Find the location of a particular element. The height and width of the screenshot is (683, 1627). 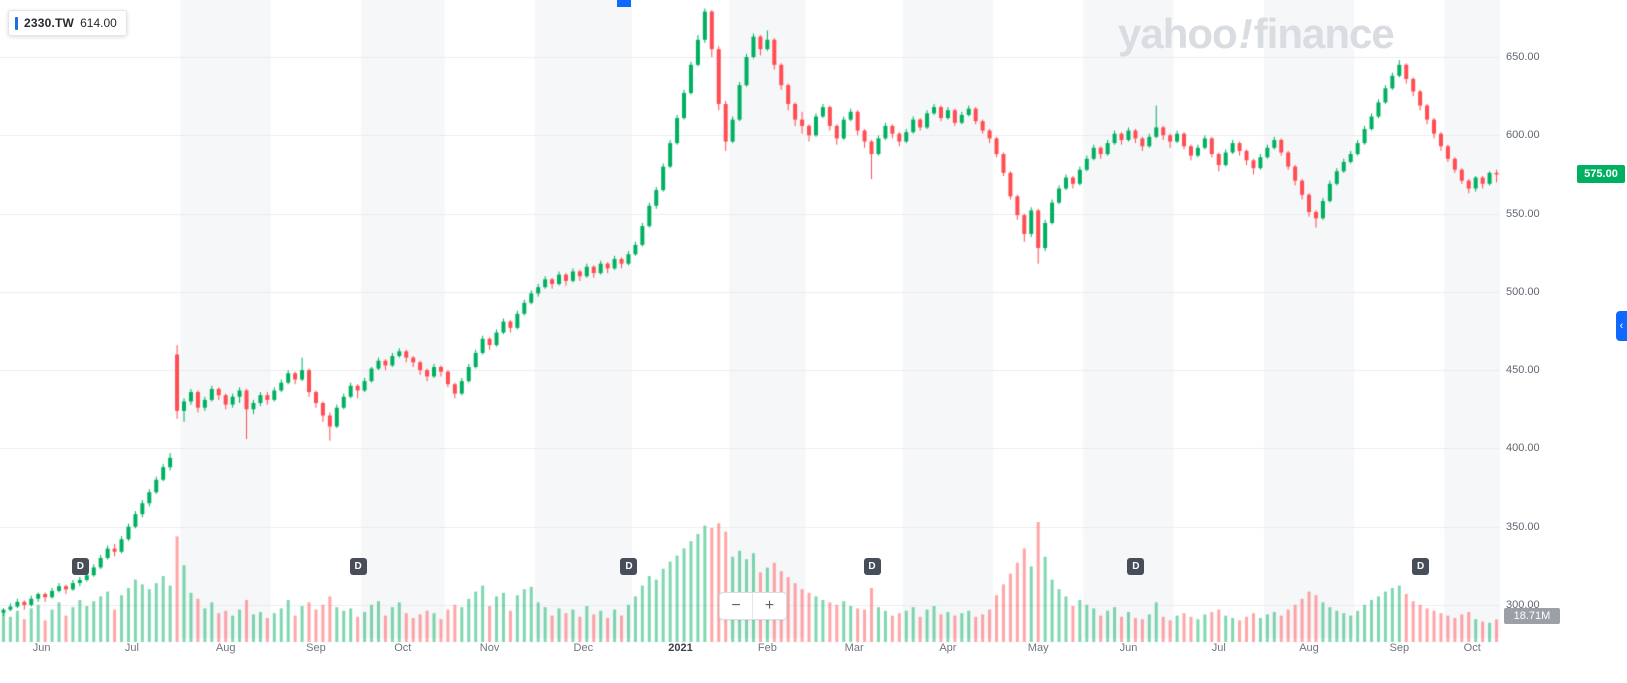

time-axis-label: Mar is located at coordinates (854, 648).